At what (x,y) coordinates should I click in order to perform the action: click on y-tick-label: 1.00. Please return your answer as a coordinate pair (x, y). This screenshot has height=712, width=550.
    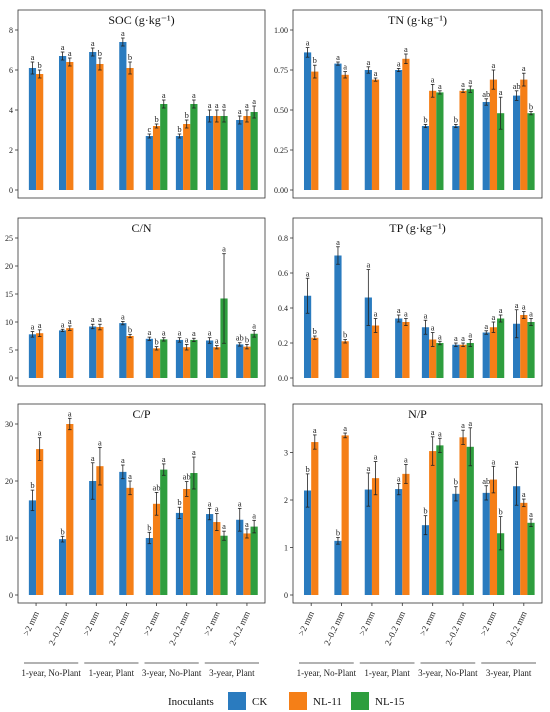
    Looking at the image, I should click on (281, 30).